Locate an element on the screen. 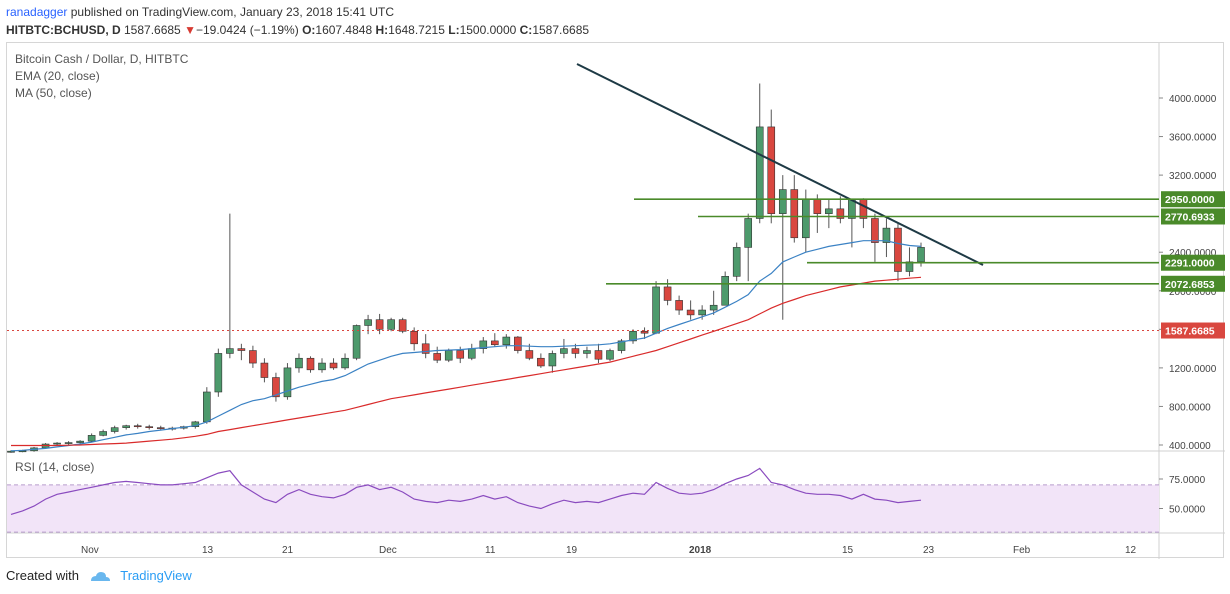 Image resolution: width=1230 pixels, height=594 pixels. last-price: 1587.6685 is located at coordinates (152, 30).